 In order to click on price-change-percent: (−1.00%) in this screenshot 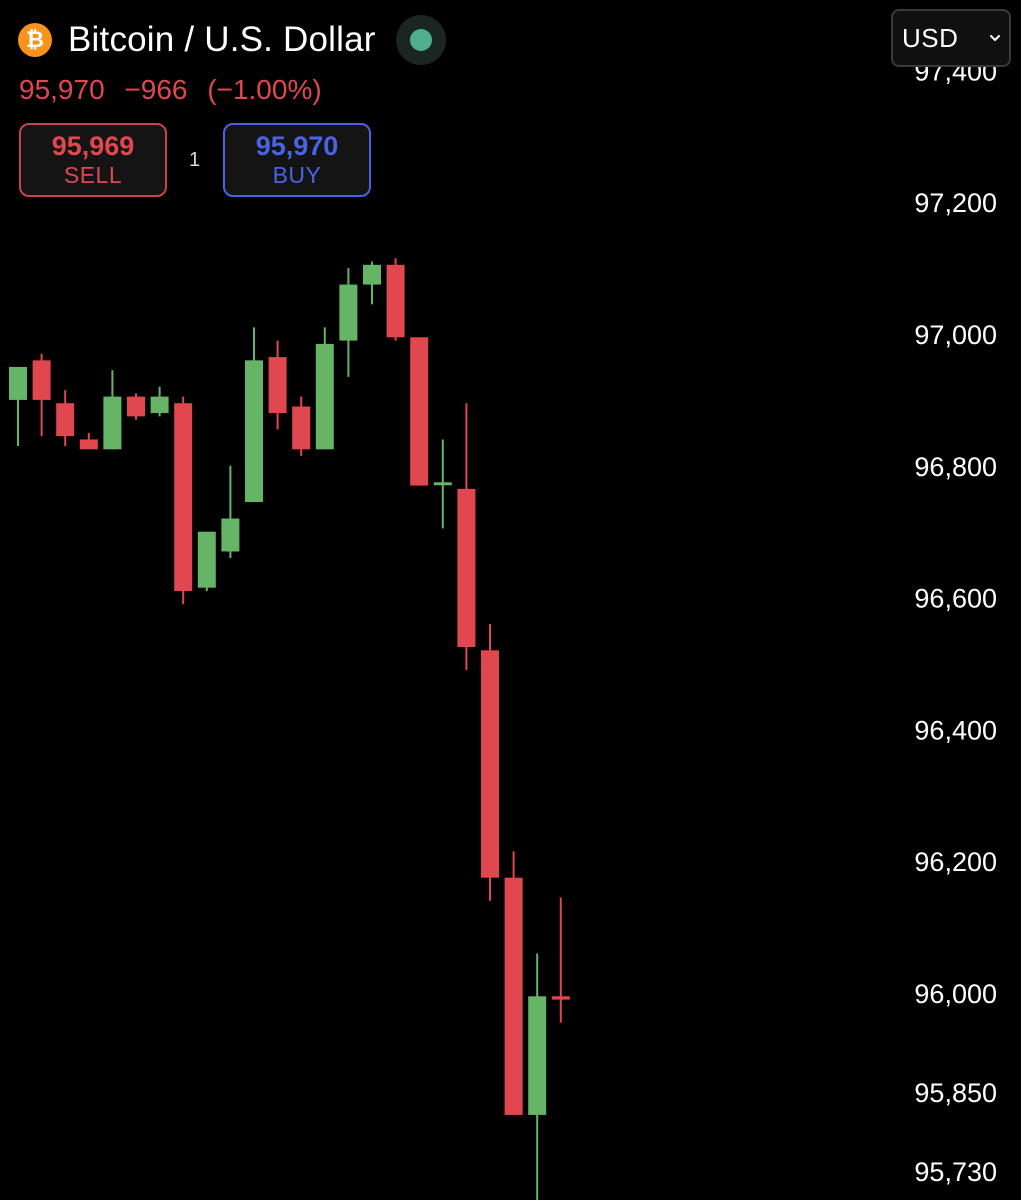, I will do `click(264, 89)`.